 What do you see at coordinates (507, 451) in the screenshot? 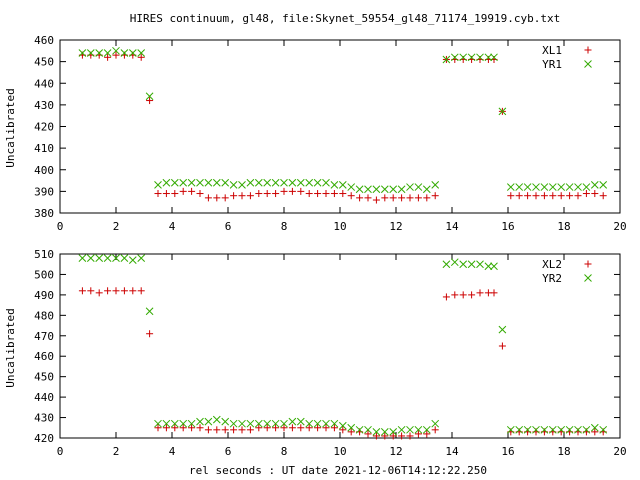
I see `x-tick-label: 16` at bounding box center [507, 451].